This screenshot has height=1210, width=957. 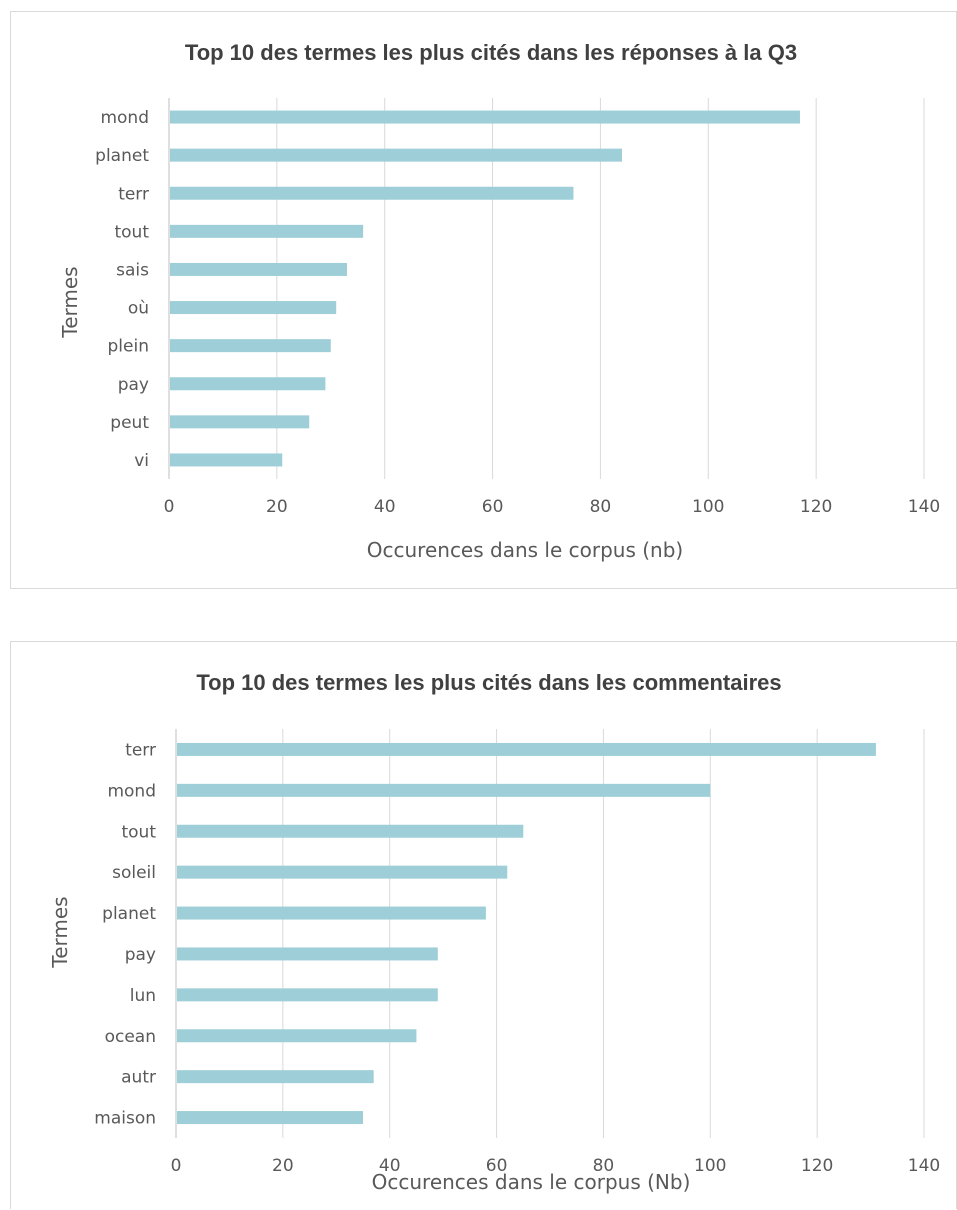 I want to click on bar-maison, so click(x=270, y=1118).